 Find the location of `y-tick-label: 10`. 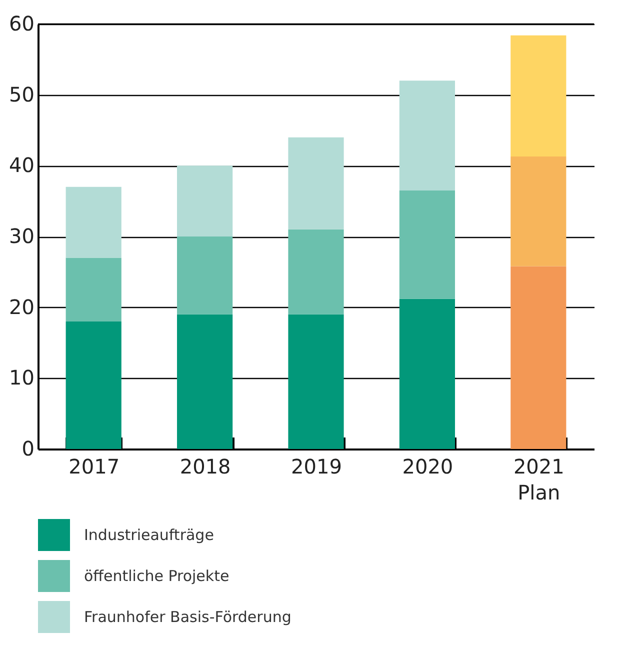

y-tick-label: 10 is located at coordinates (21, 378).